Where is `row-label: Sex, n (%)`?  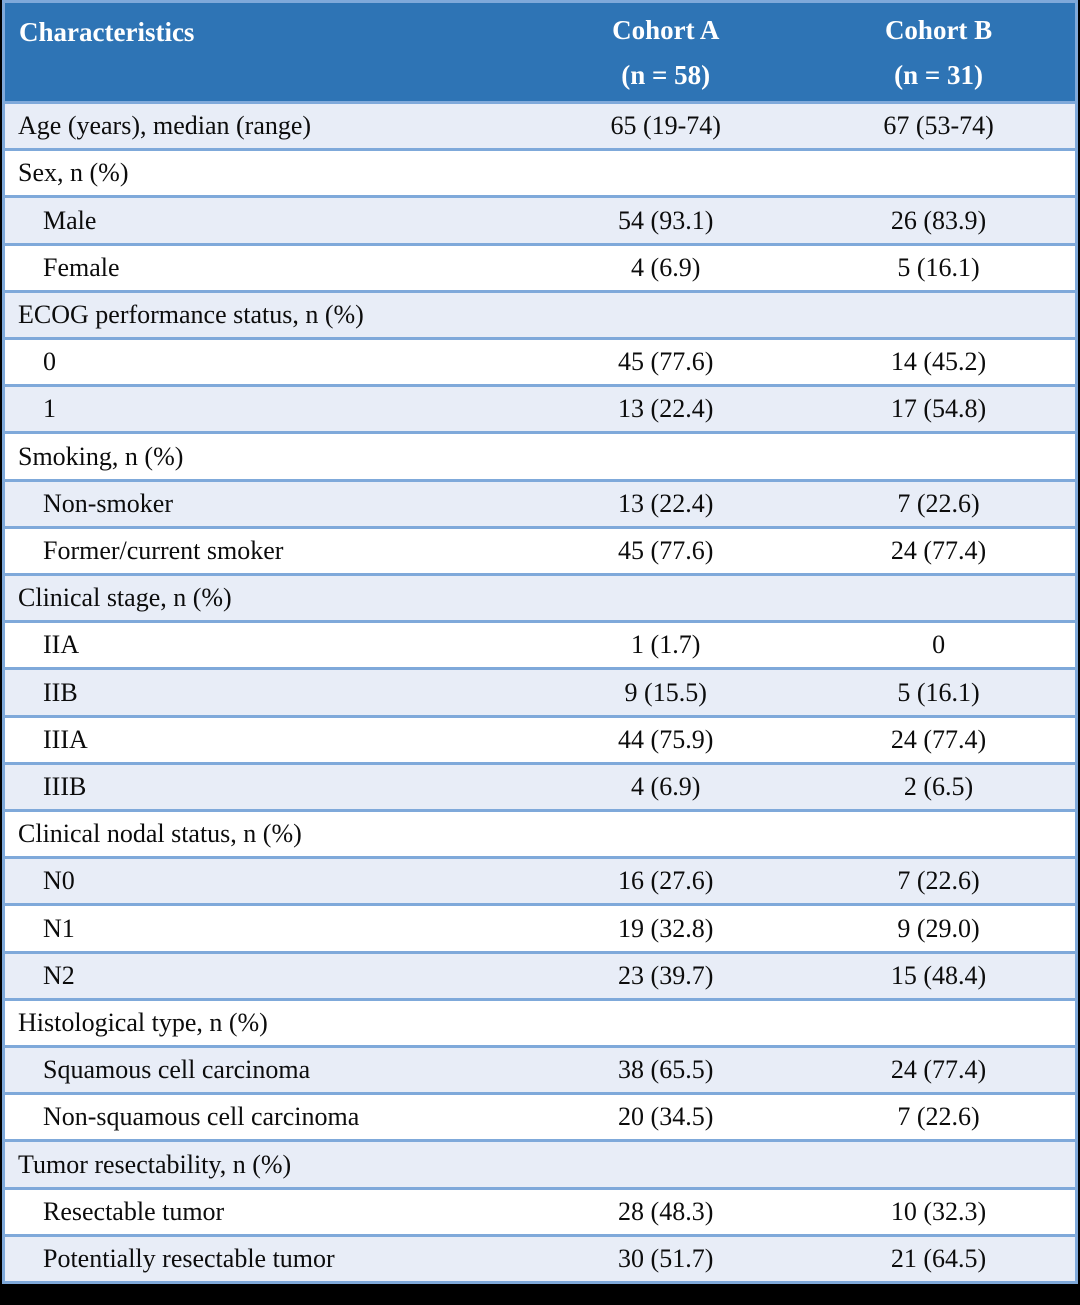 row-label: Sex, n (%) is located at coordinates (73, 173).